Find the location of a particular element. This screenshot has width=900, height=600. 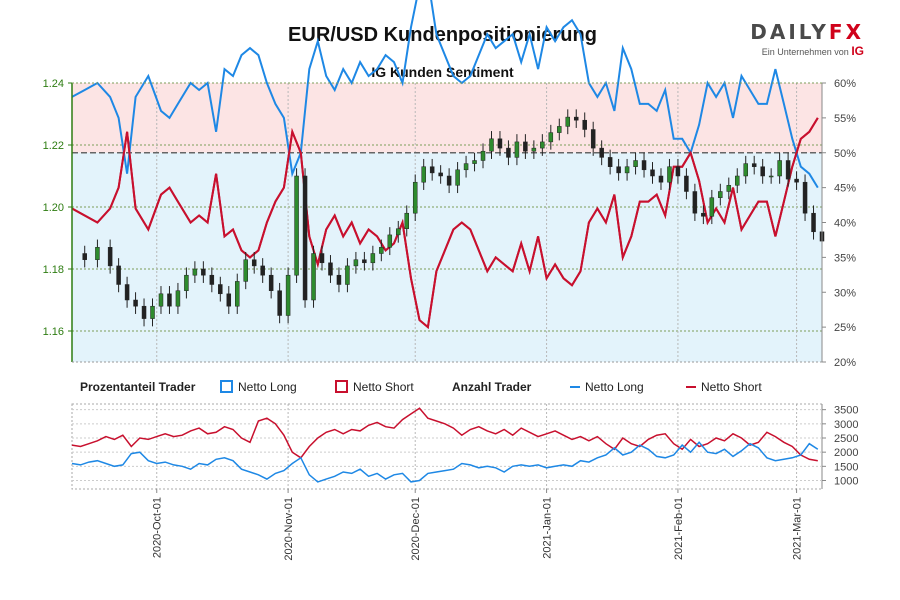

legend-pct-short: Netto Short is located at coordinates (374, 387).